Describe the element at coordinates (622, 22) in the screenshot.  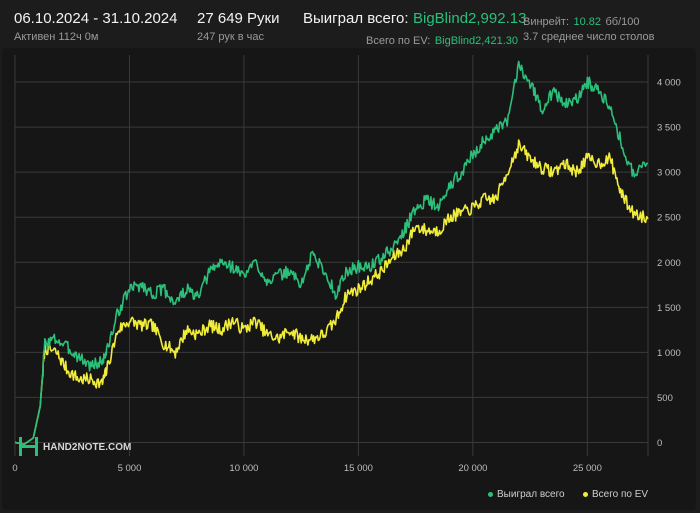
I see `winrate-unit: бб/100` at that location.